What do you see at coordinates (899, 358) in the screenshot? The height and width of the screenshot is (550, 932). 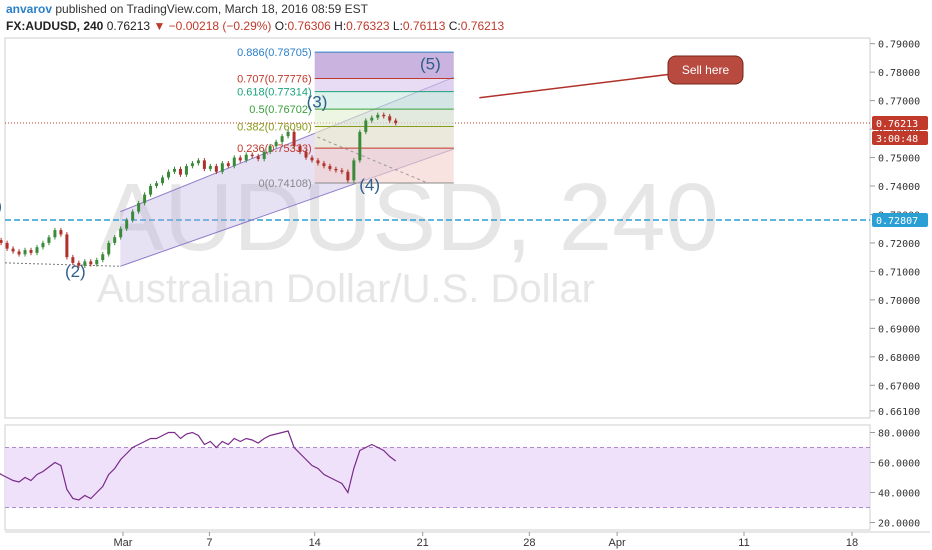 I see `price-tick-label: 0.68000` at bounding box center [899, 358].